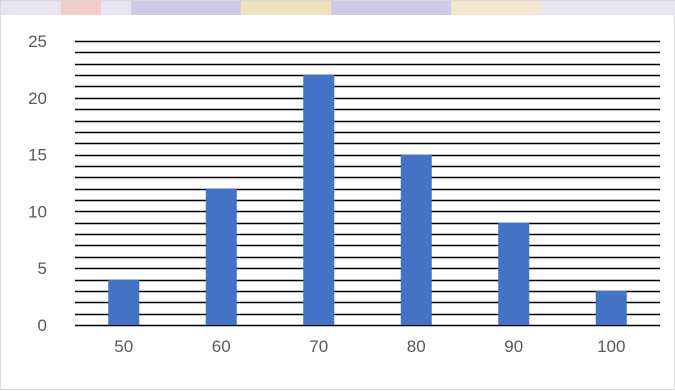 This screenshot has height=391, width=675. Describe the element at coordinates (37, 98) in the screenshot. I see `y-tick-label: 20` at that location.